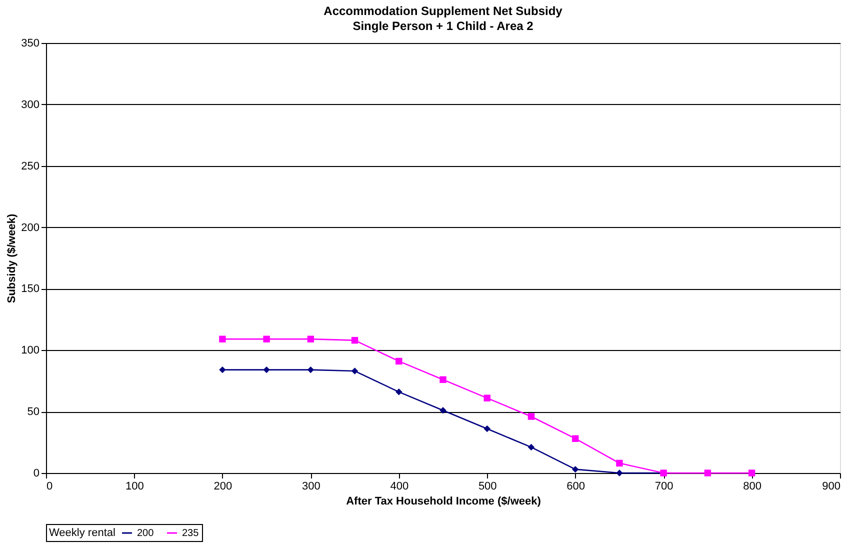 This screenshot has height=547, width=846. Describe the element at coordinates (443, 11) in the screenshot. I see `chart-title: Accommodation Supplement Net Subsidy` at that location.